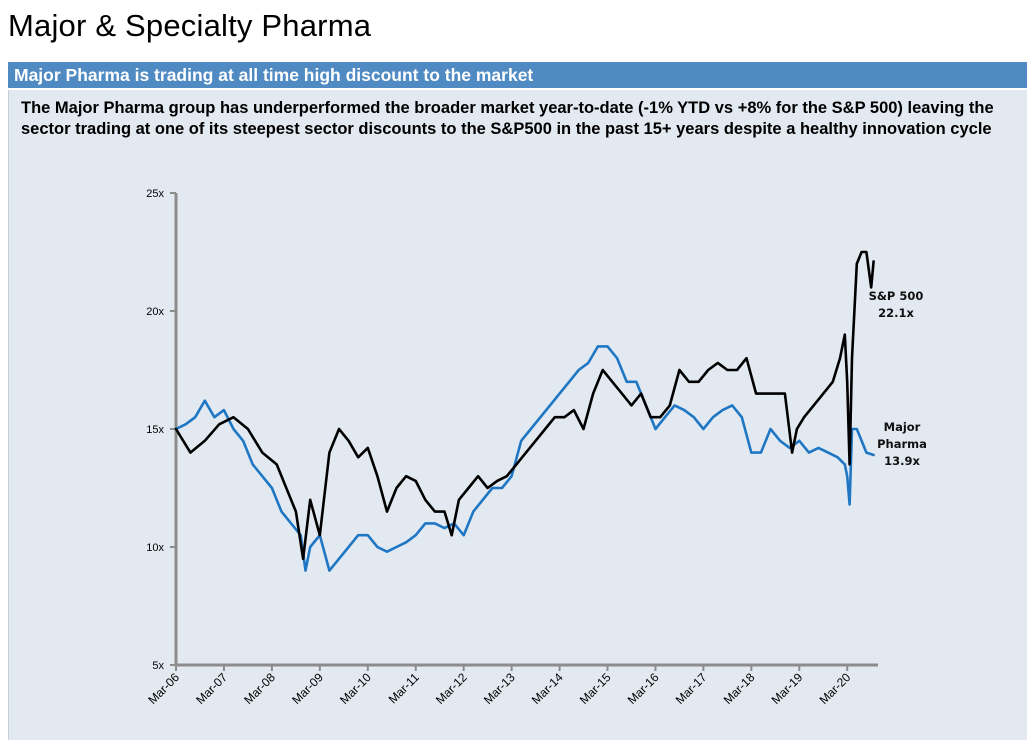 The width and height of the screenshot is (1030, 740). What do you see at coordinates (595, 688) in the screenshot?
I see `x-tick-label: Mar-15` at bounding box center [595, 688].